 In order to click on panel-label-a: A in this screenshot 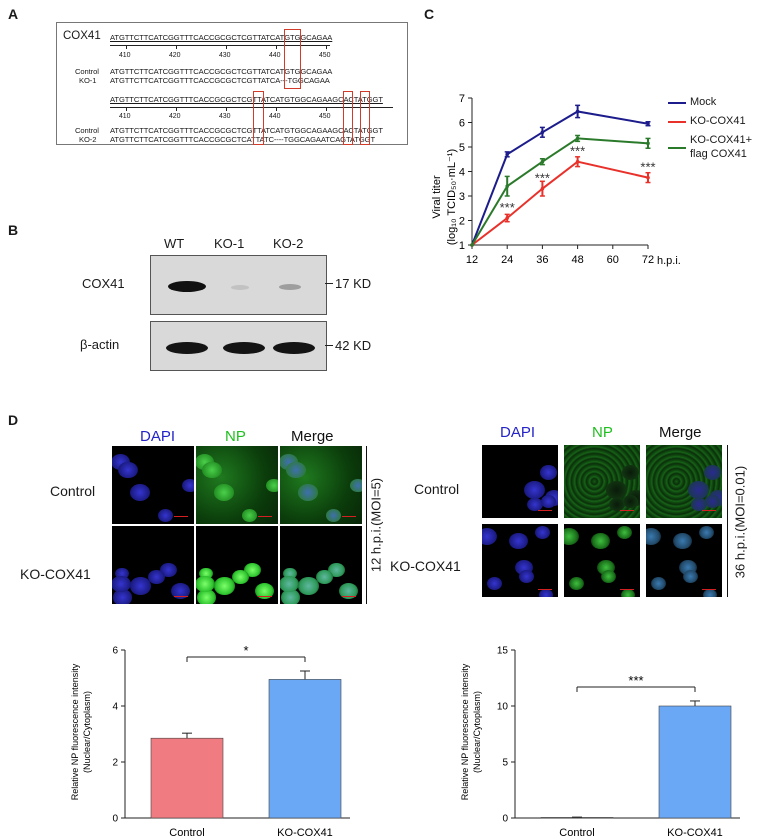, I will do `click(13, 14)`.